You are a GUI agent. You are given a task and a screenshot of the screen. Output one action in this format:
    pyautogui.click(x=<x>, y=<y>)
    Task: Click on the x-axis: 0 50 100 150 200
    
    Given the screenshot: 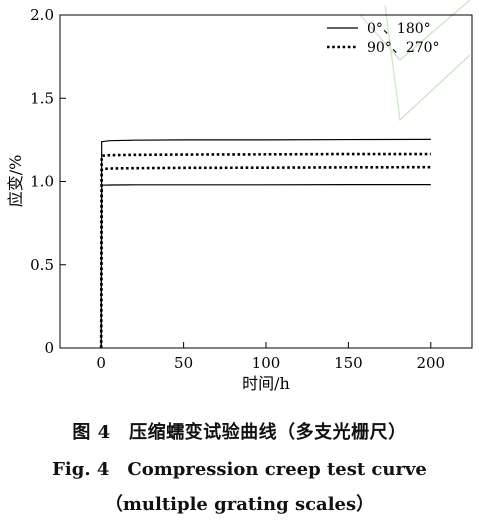 What is the action you would take?
    pyautogui.click(x=270, y=357)
    